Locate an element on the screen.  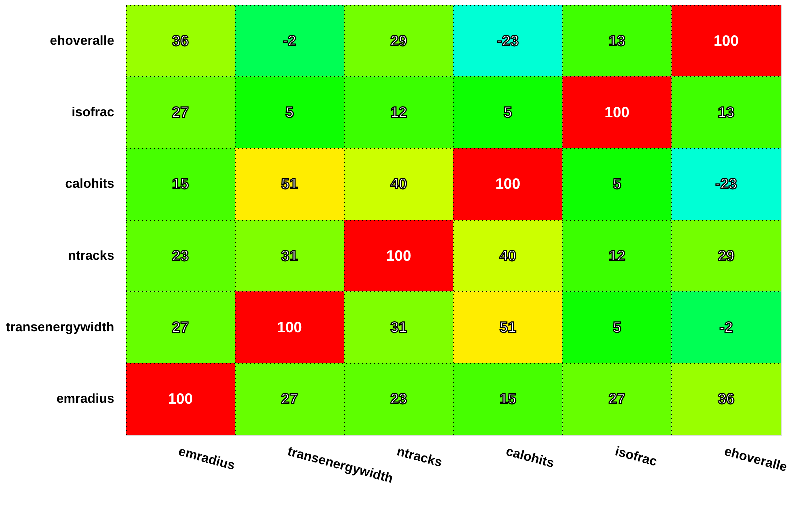
y-tick-label: ehoveralle is located at coordinates (82, 40).